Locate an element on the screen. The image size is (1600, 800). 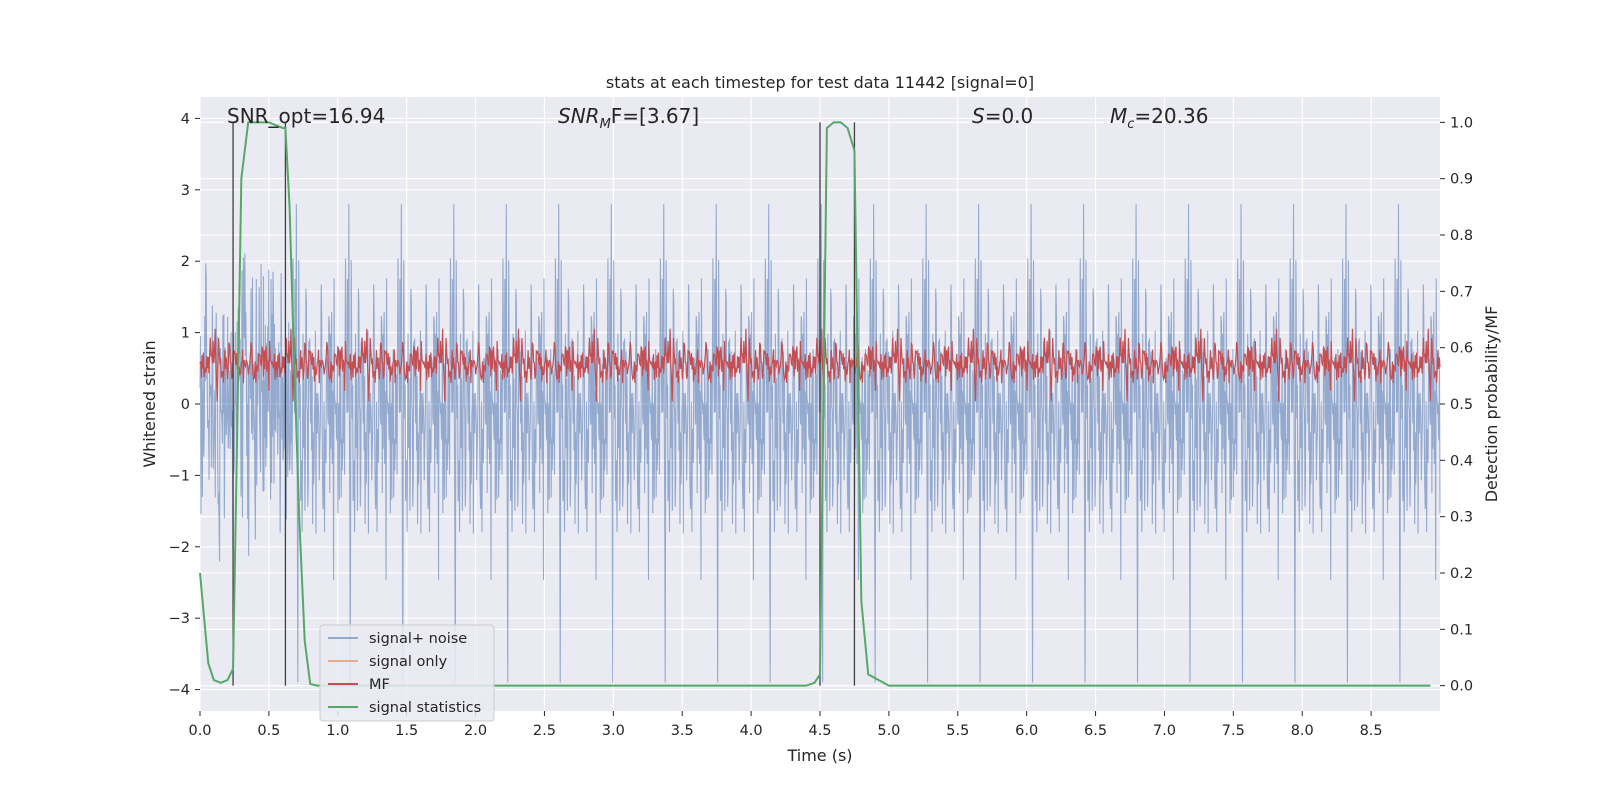
x-tick-label: 4.5 is located at coordinates (819, 731).